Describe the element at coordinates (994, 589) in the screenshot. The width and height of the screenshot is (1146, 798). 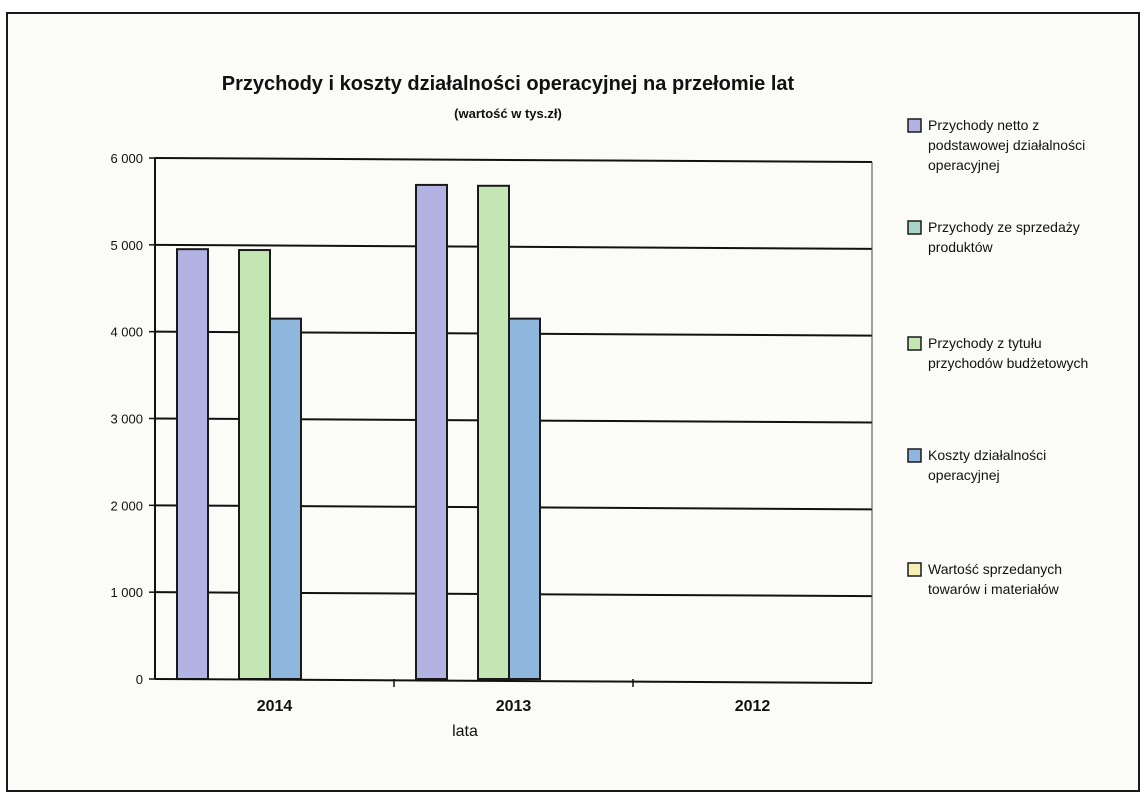
I see `legend-label: towarów i materiałów` at that location.